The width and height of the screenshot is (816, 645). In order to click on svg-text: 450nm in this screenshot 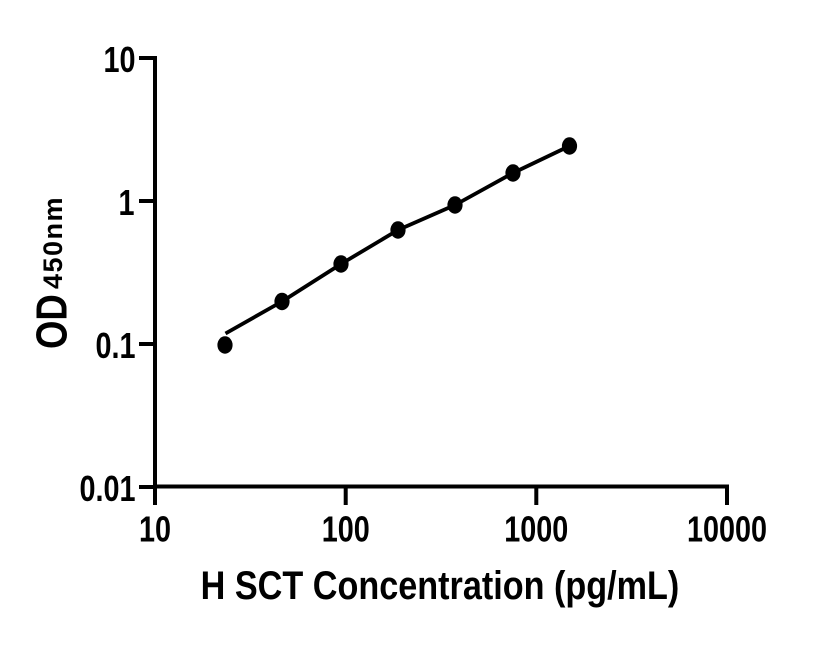, I will do `click(53, 242)`.